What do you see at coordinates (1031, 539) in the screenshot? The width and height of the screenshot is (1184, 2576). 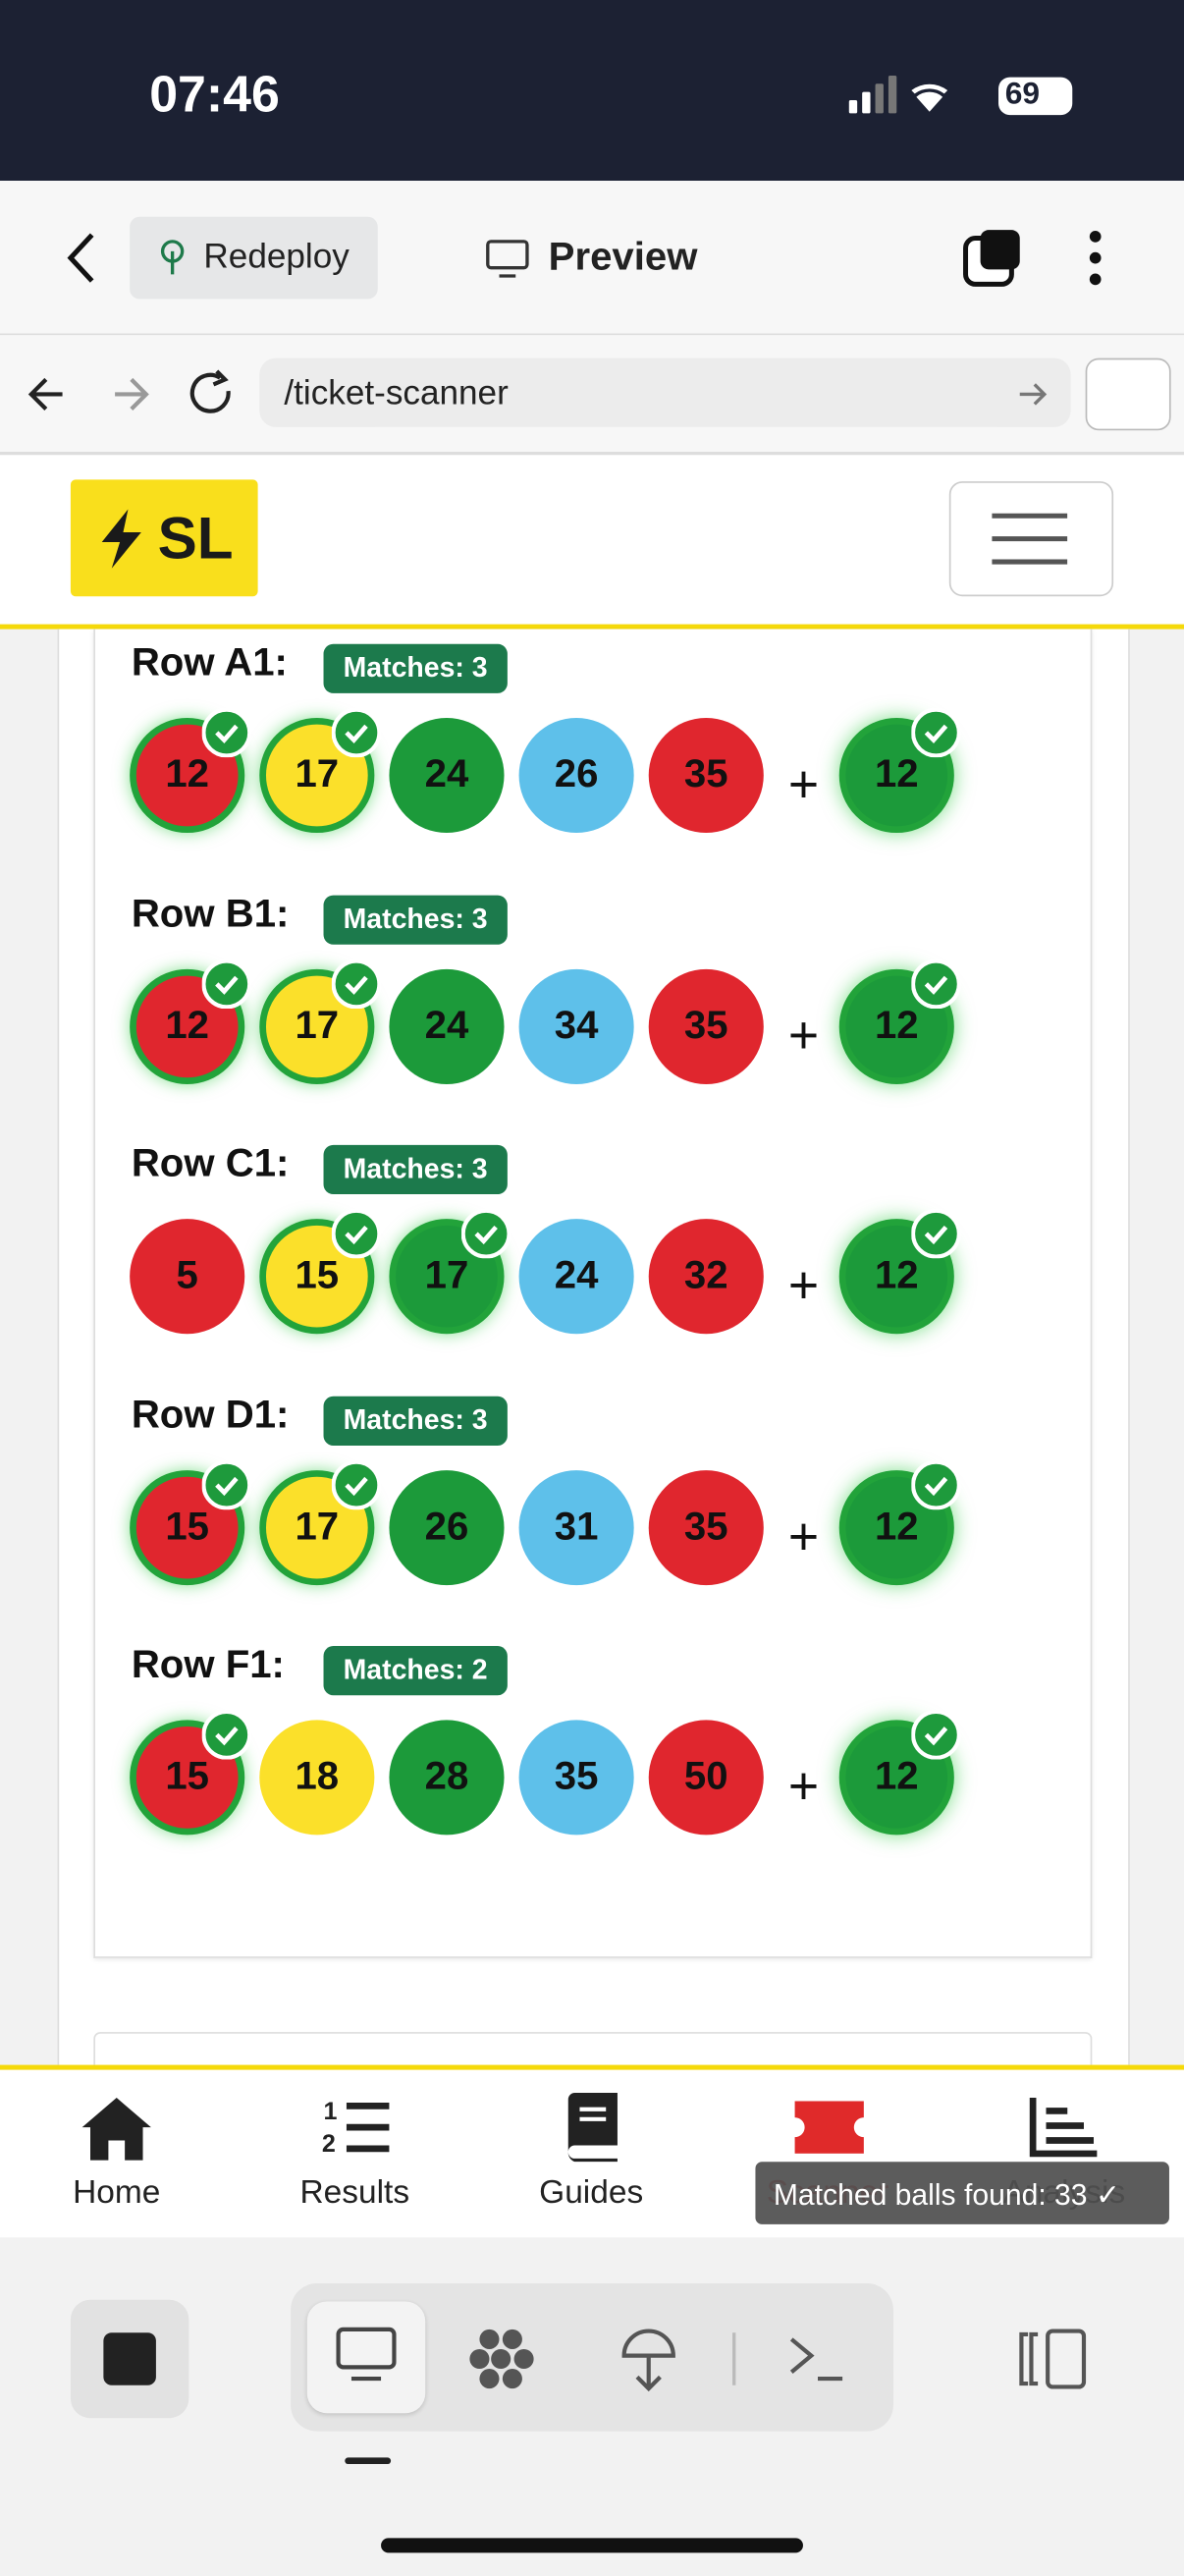 I see `hamburger` at bounding box center [1031, 539].